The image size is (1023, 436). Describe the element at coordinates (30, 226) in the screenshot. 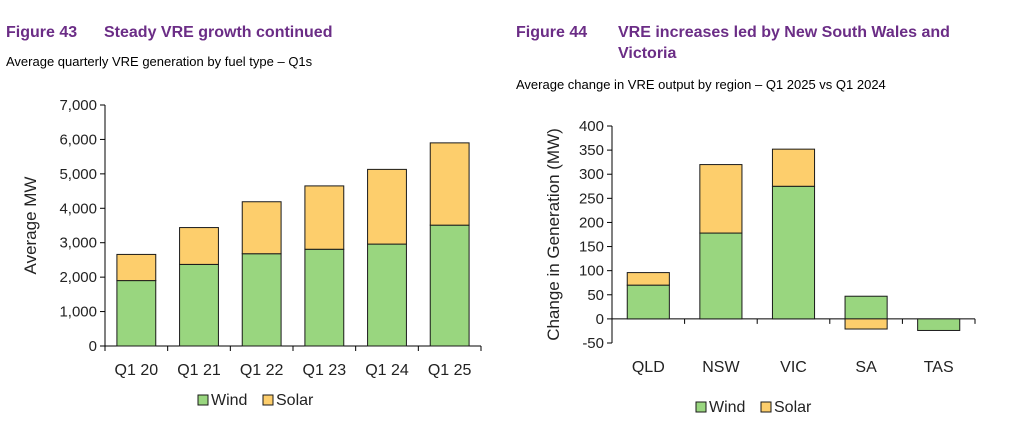

I see `y-axis-title: Average MW` at that location.